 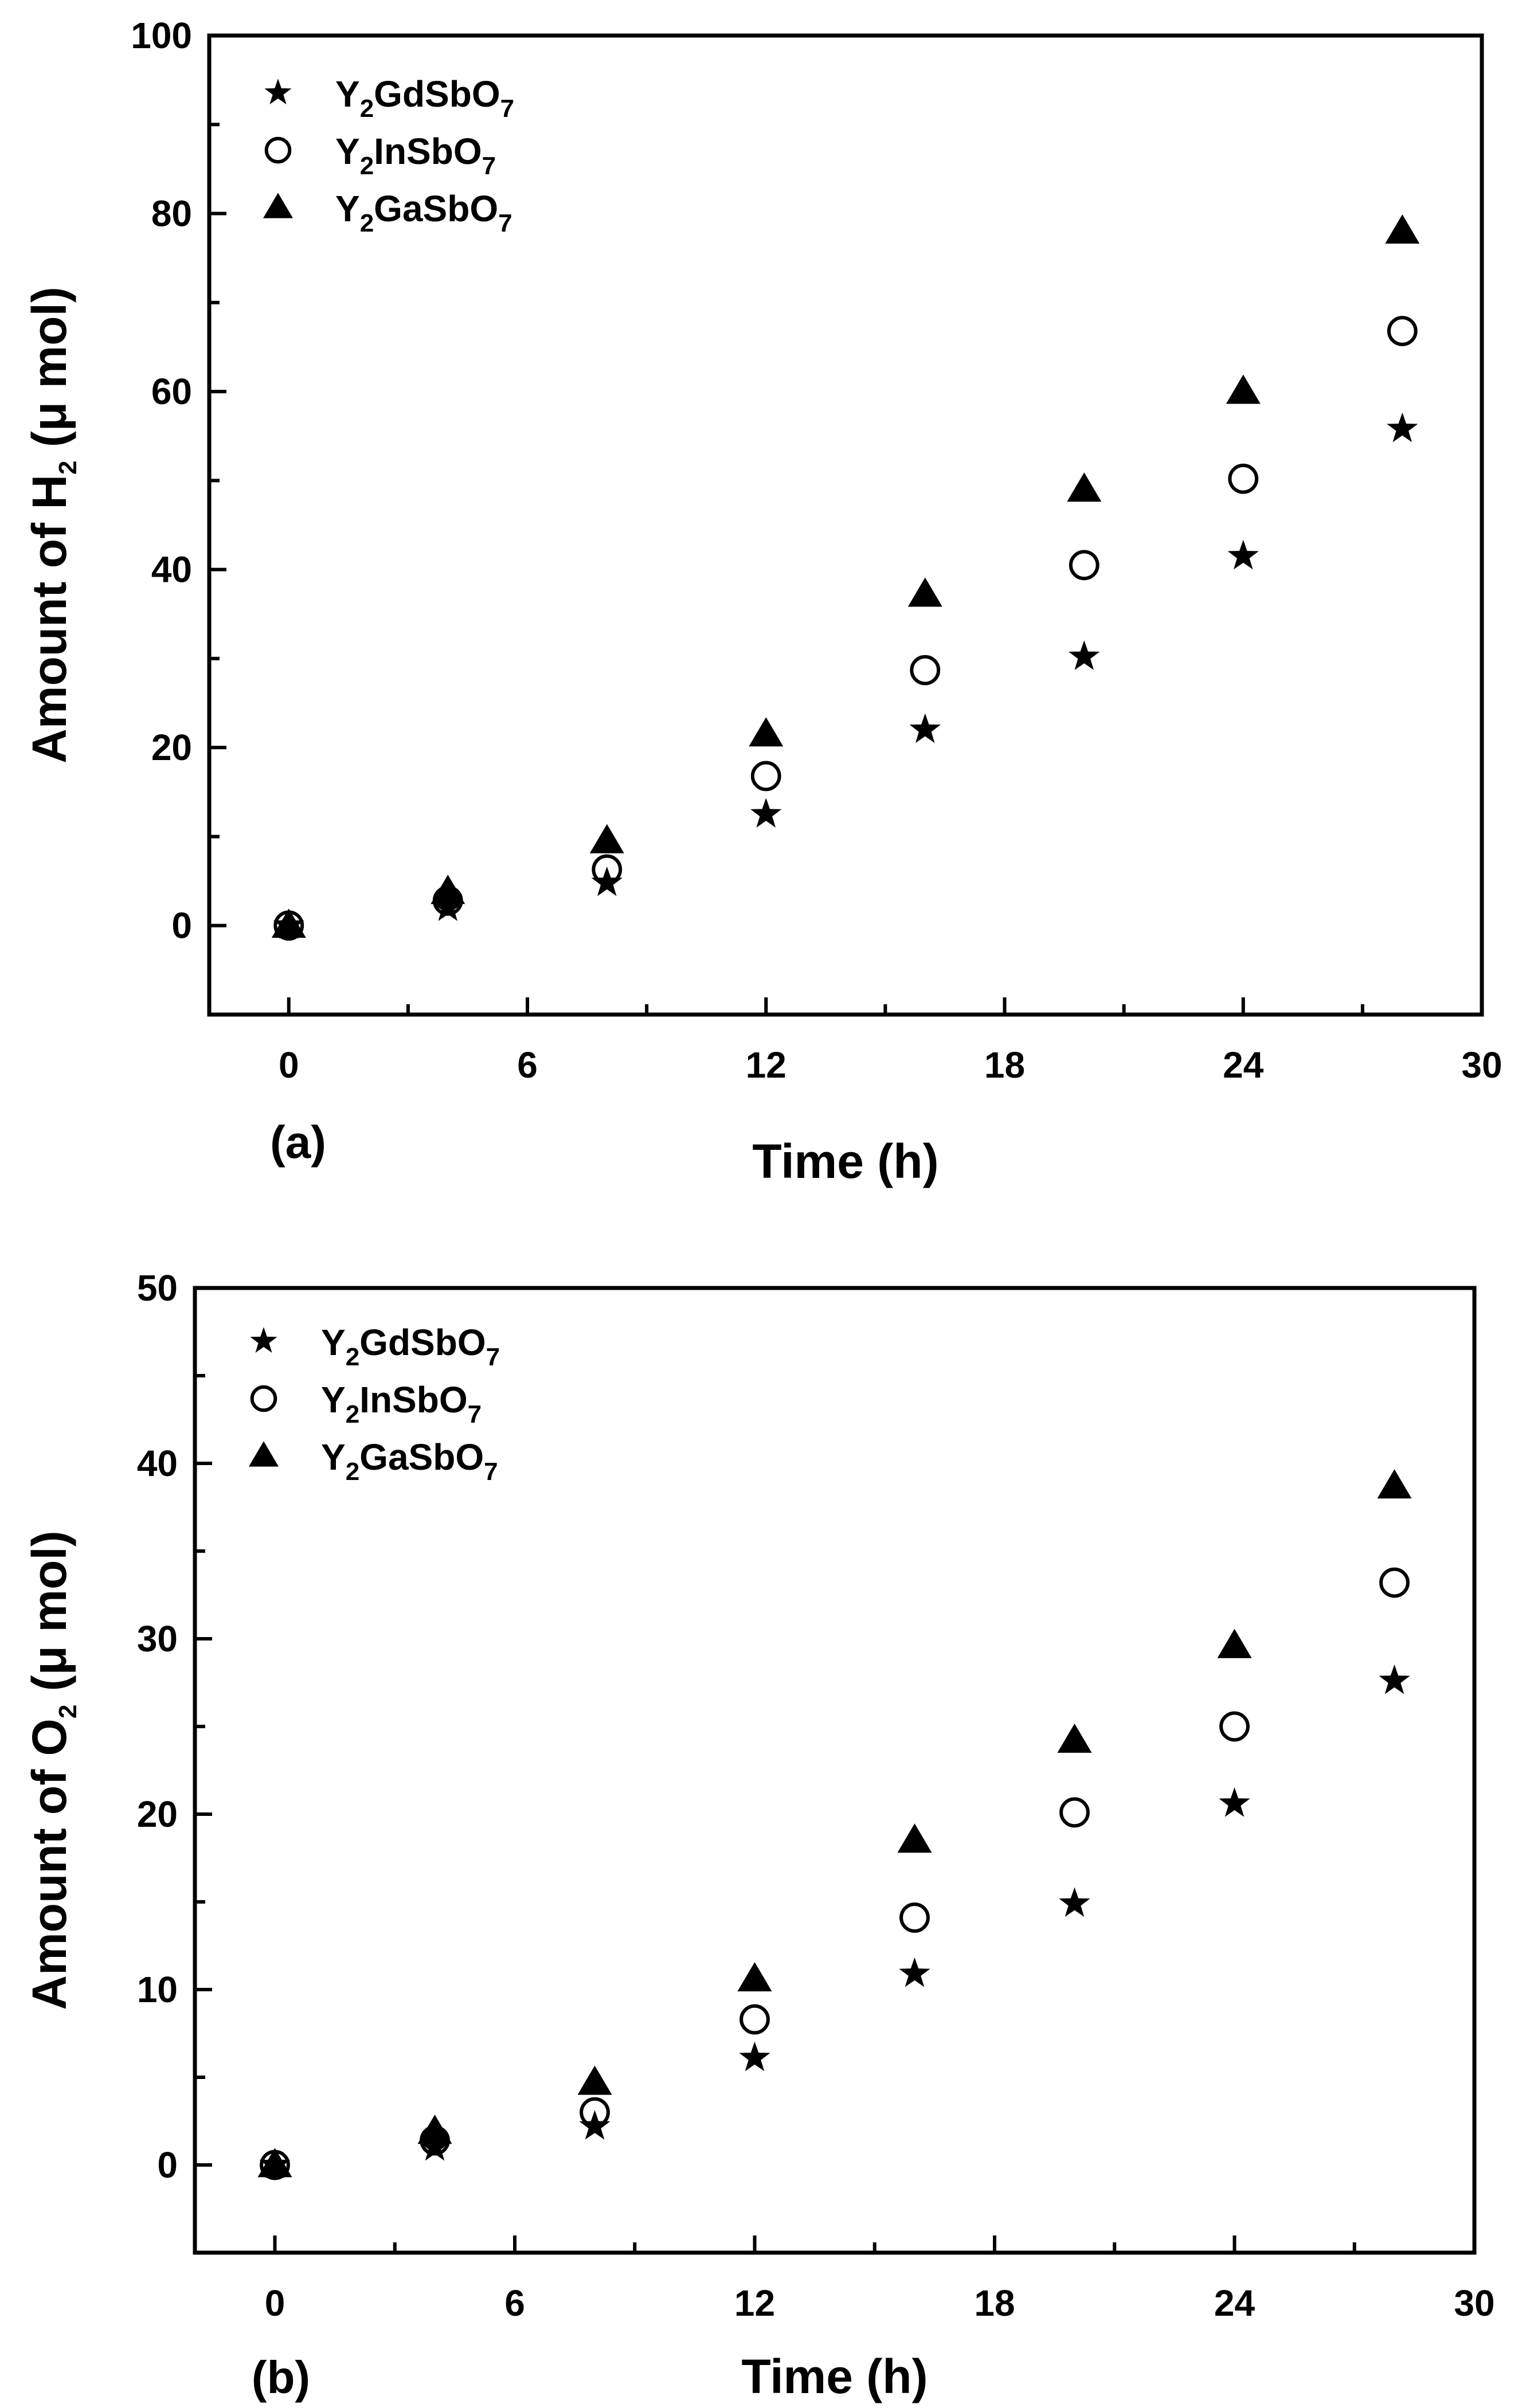 What do you see at coordinates (171, 391) in the screenshot?
I see `y-tick-label: 60` at bounding box center [171, 391].